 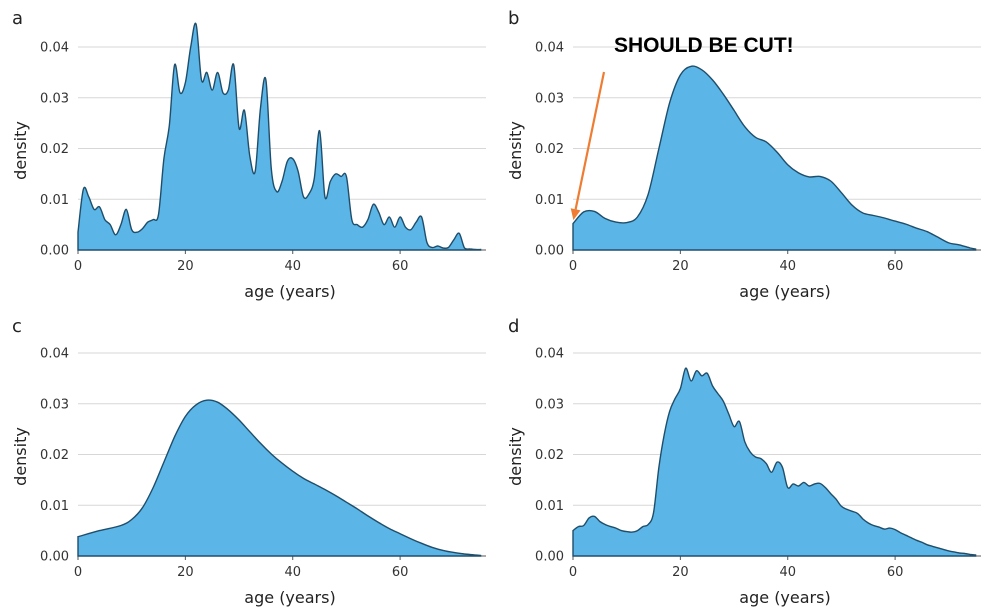 I want to click on panel-c-y-tick-label: 0.04, so click(x=54, y=354).